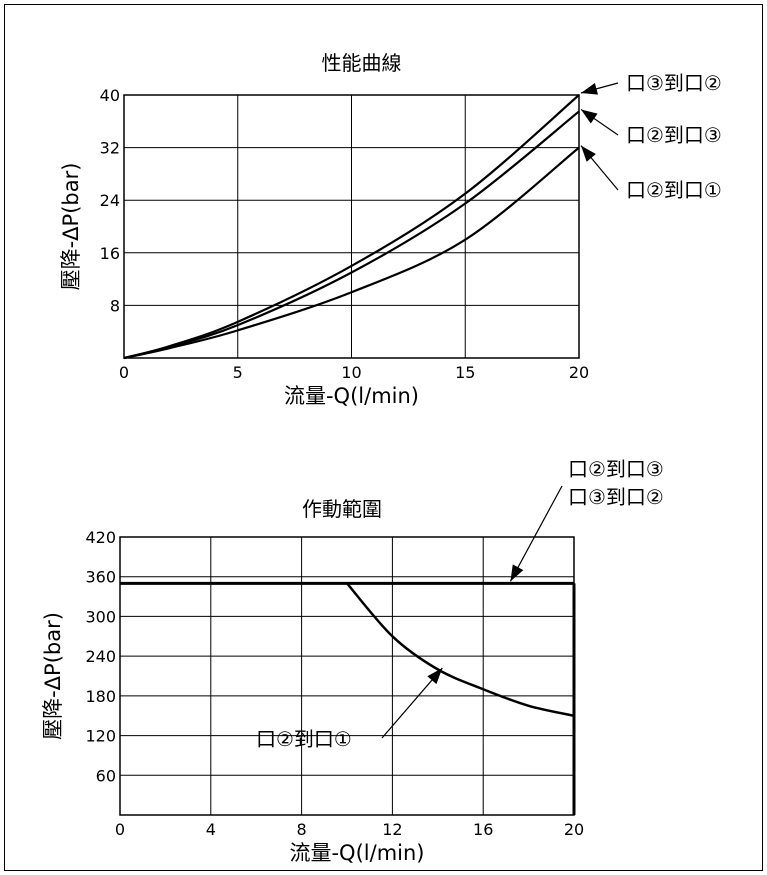 The width and height of the screenshot is (767, 875). Describe the element at coordinates (100, 736) in the screenshot. I see `y-tick-label: 120` at that location.